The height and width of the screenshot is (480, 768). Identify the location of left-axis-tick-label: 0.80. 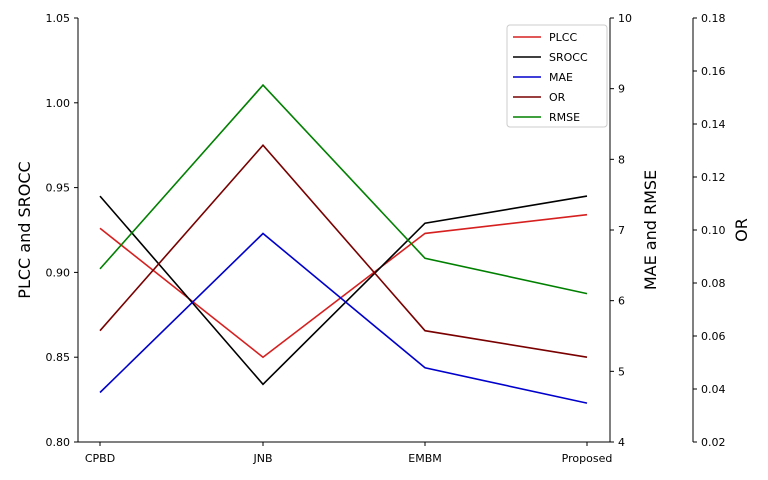
(58, 442).